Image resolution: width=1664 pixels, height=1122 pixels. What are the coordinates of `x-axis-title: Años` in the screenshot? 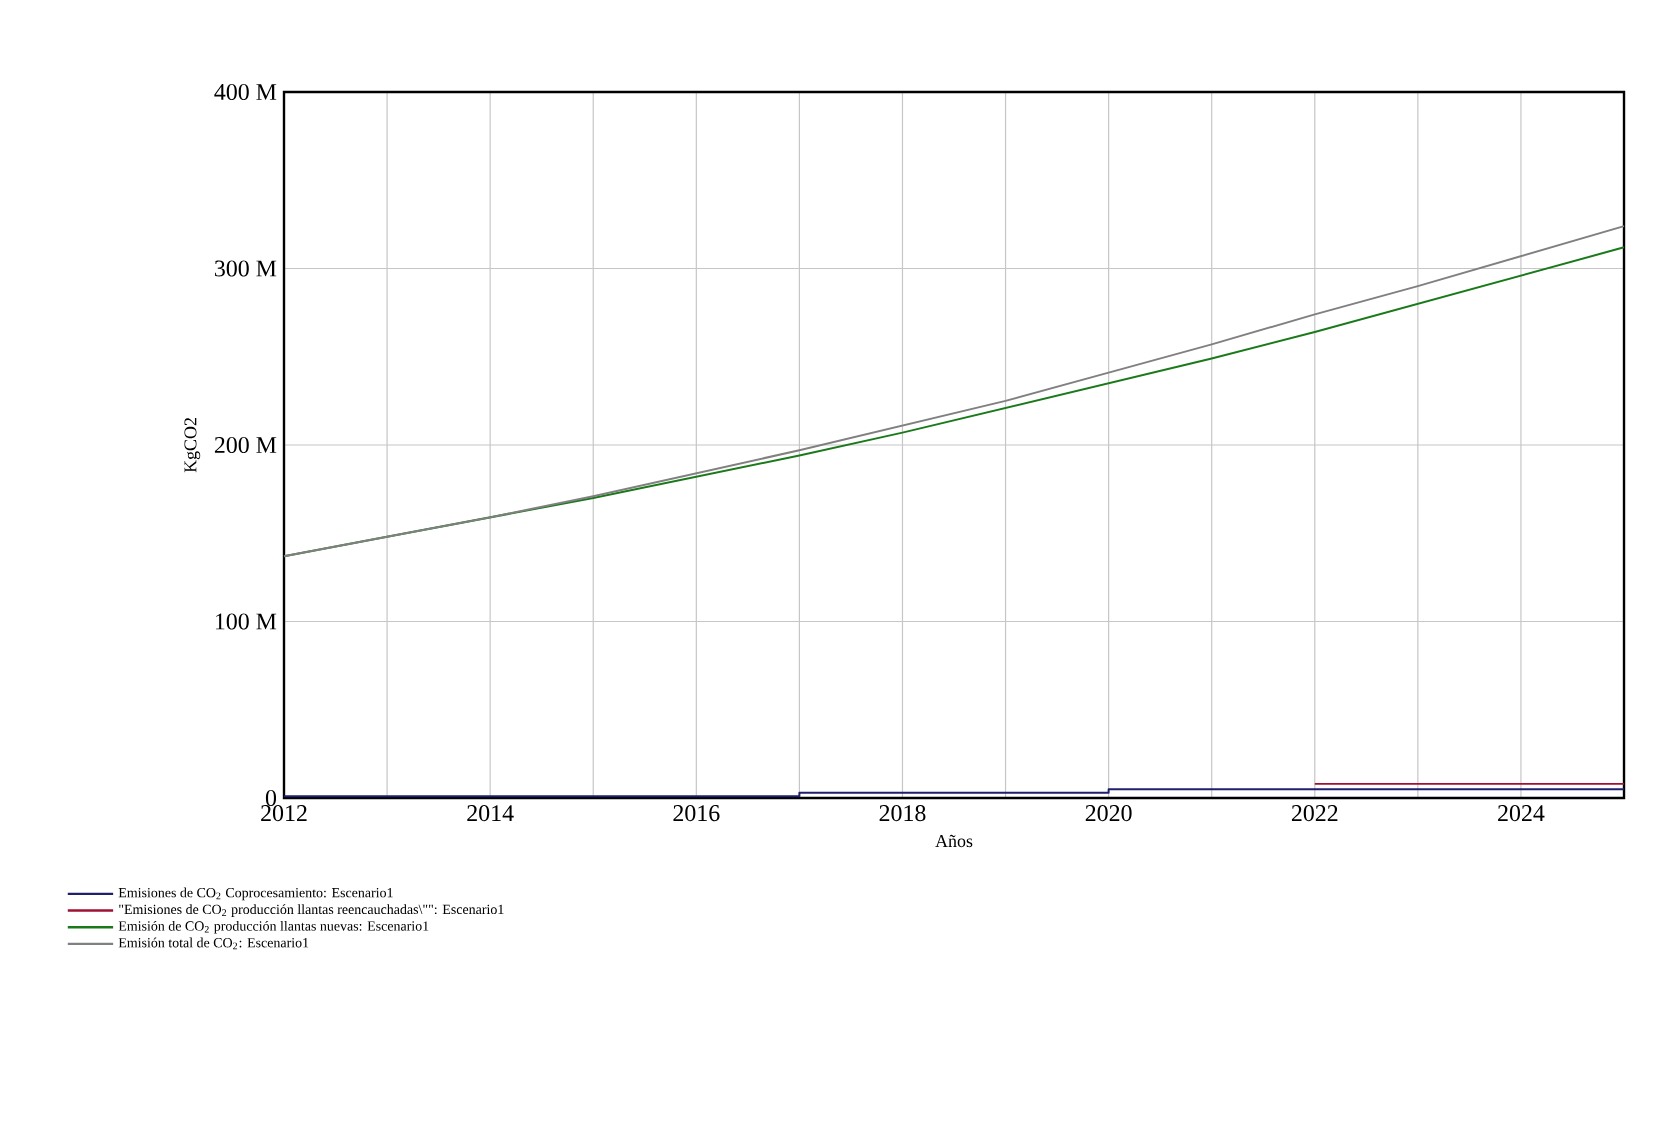 It's located at (954, 841).